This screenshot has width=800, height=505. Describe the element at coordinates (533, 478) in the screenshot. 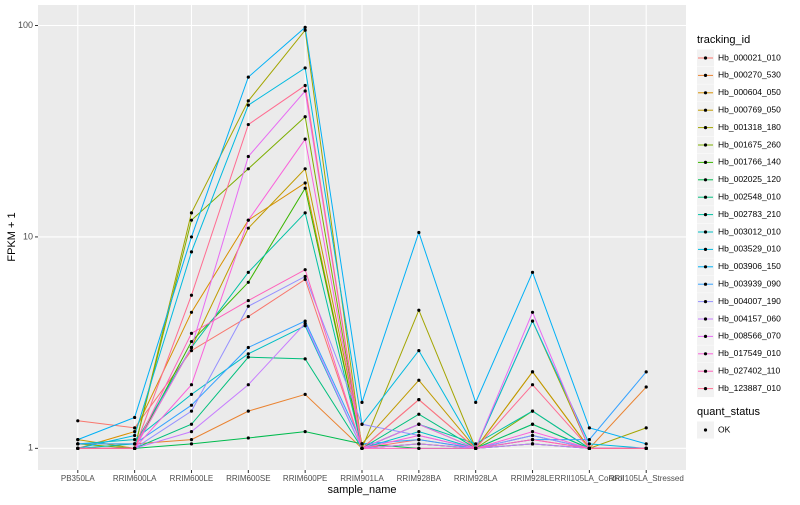

I see `x-tick-label: RRIM928LE` at that location.